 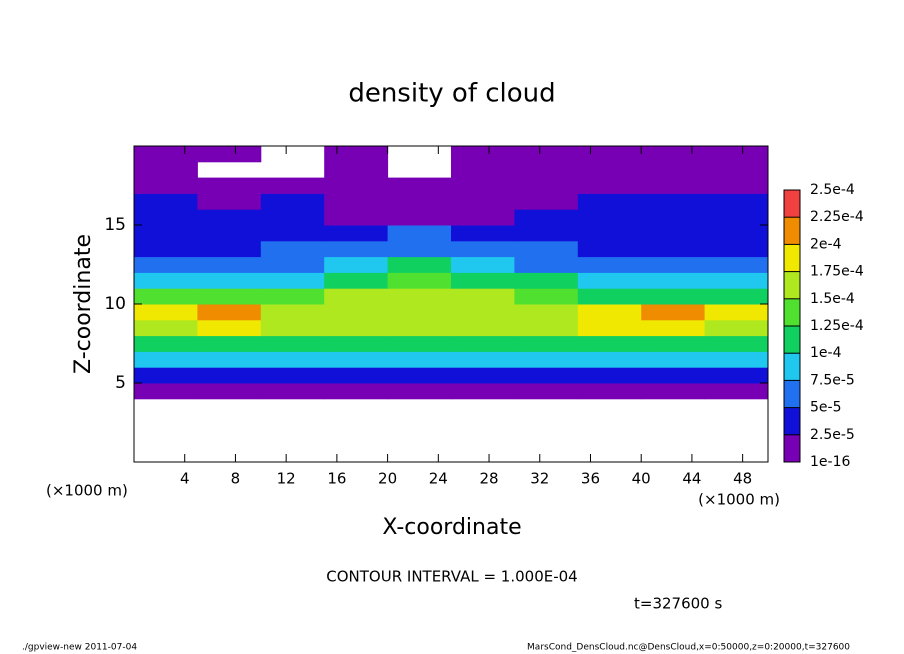 What do you see at coordinates (837, 217) in the screenshot?
I see `colorbar-label: 2.25e-4` at bounding box center [837, 217].